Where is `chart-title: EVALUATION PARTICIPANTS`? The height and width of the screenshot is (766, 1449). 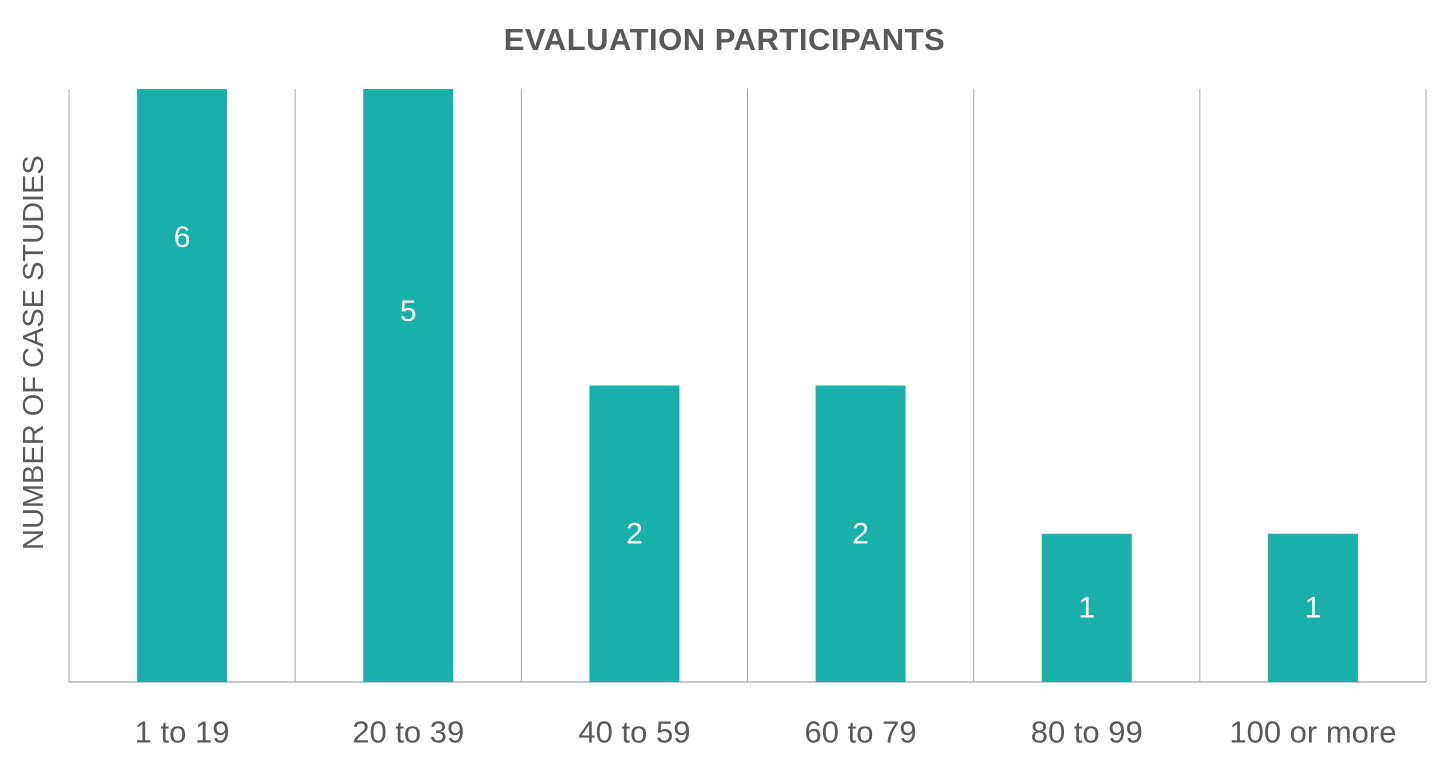
chart-title: EVALUATION PARTICIPANTS is located at coordinates (724, 39).